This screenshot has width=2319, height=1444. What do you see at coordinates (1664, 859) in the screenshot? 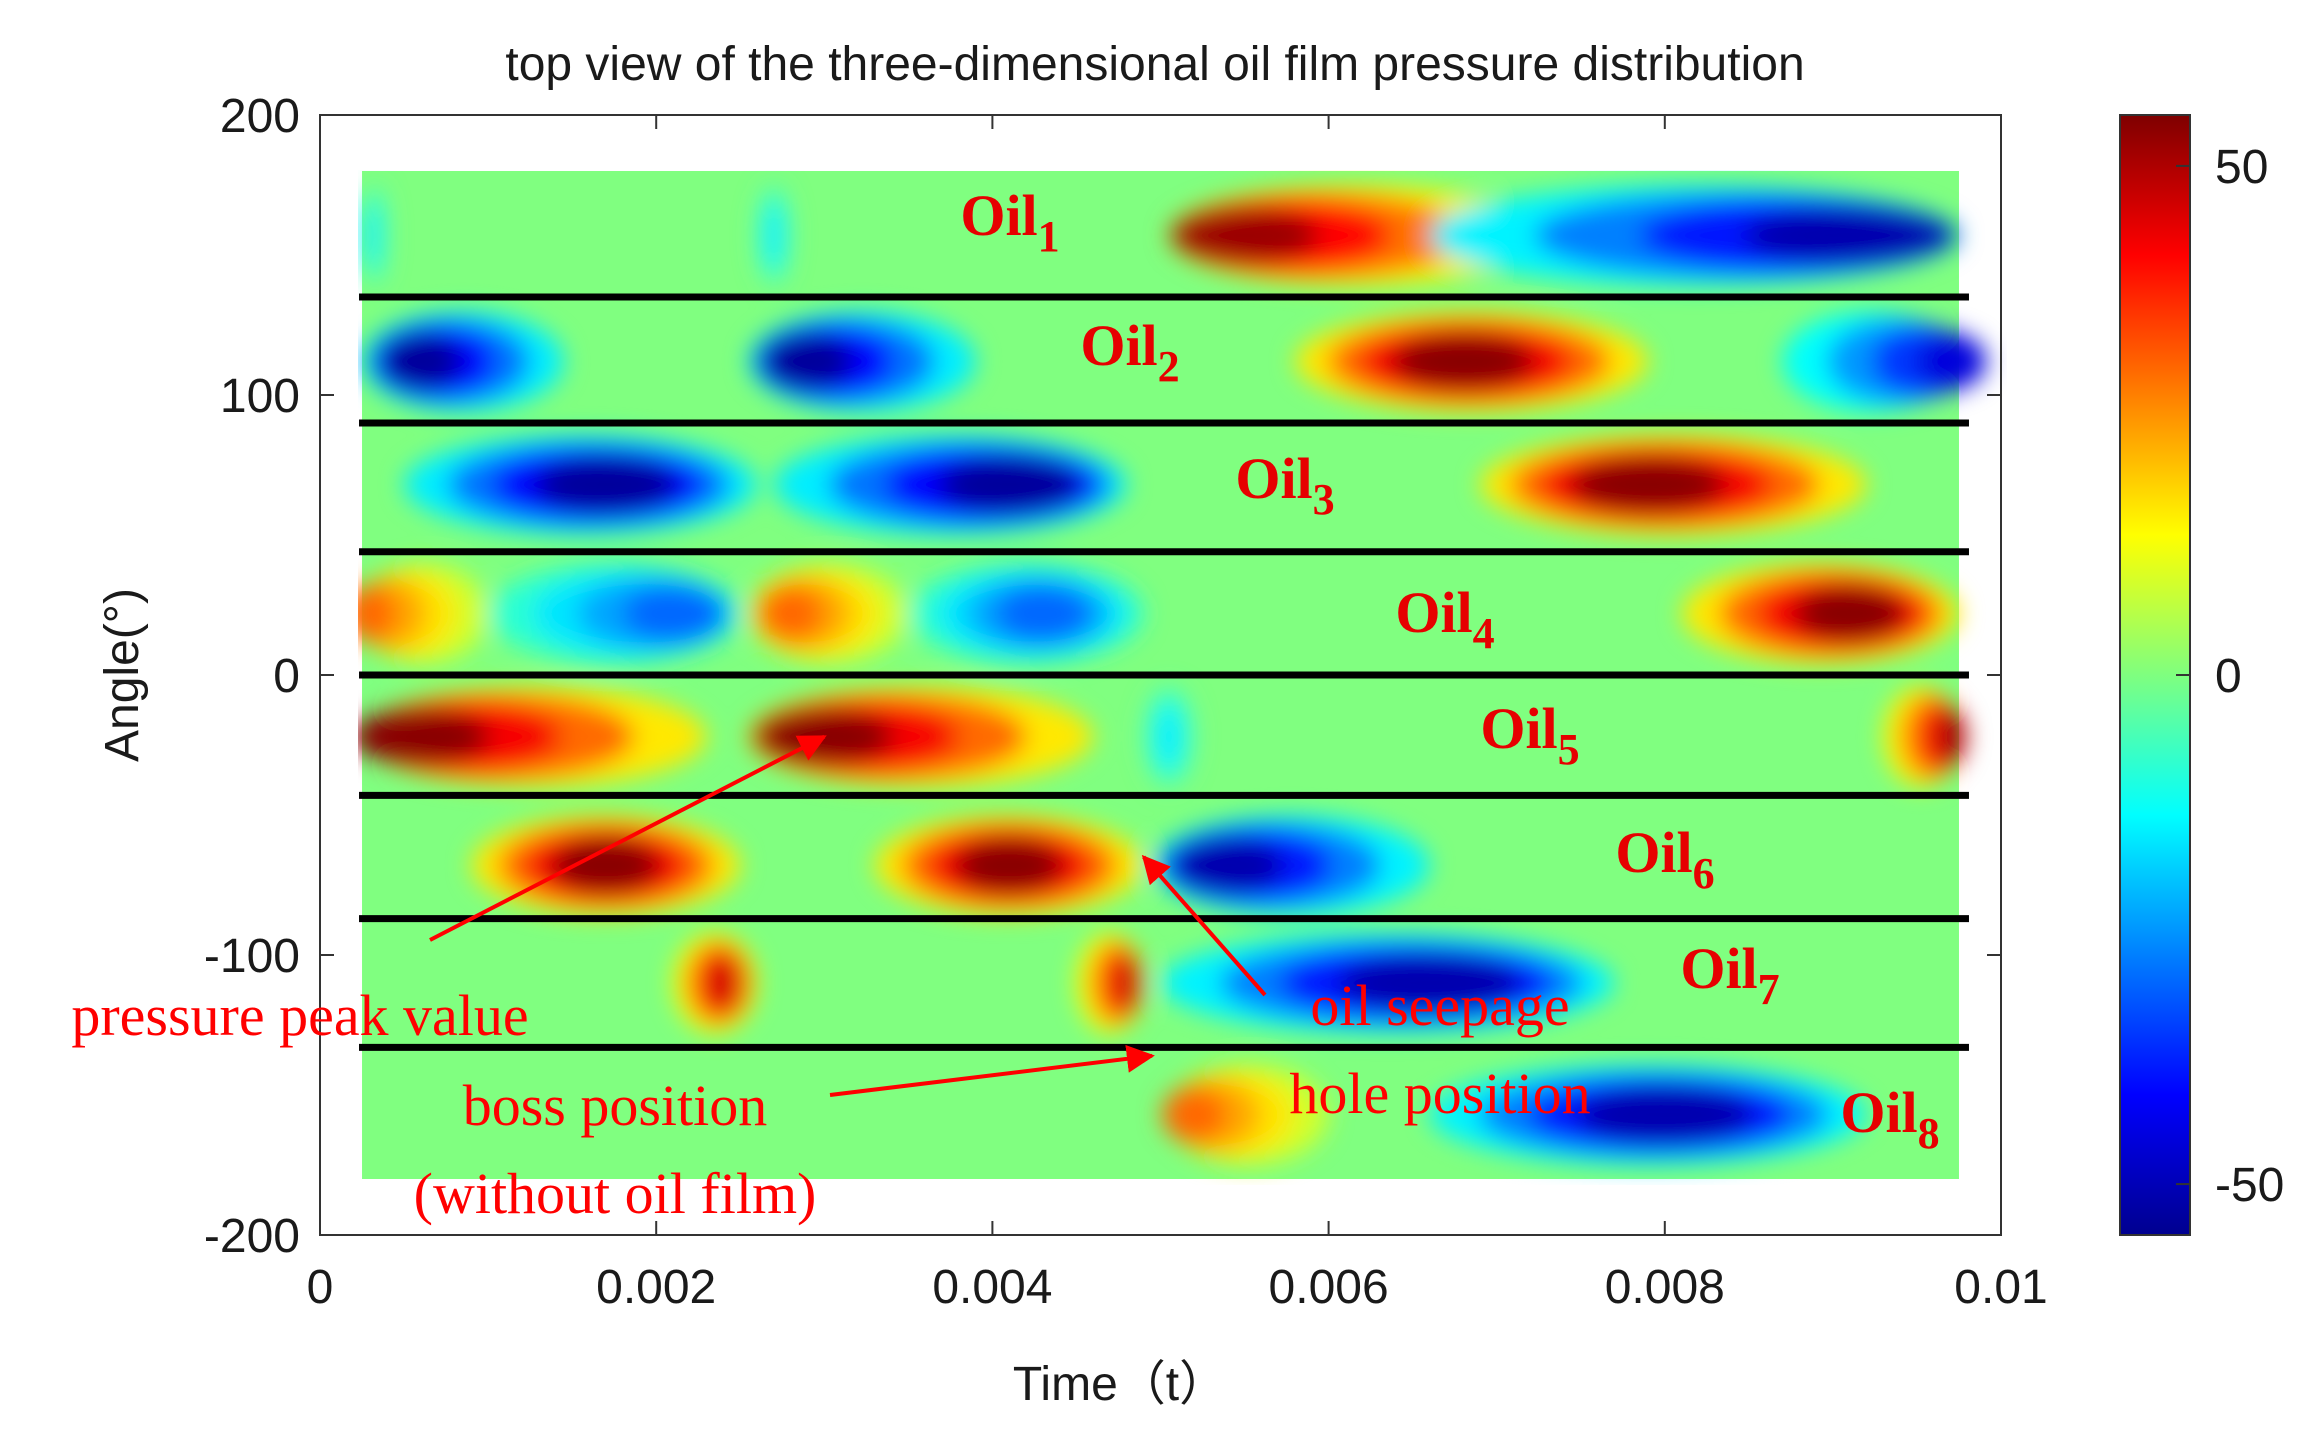
I see `band-label-oil6: Oil6` at bounding box center [1664, 859].